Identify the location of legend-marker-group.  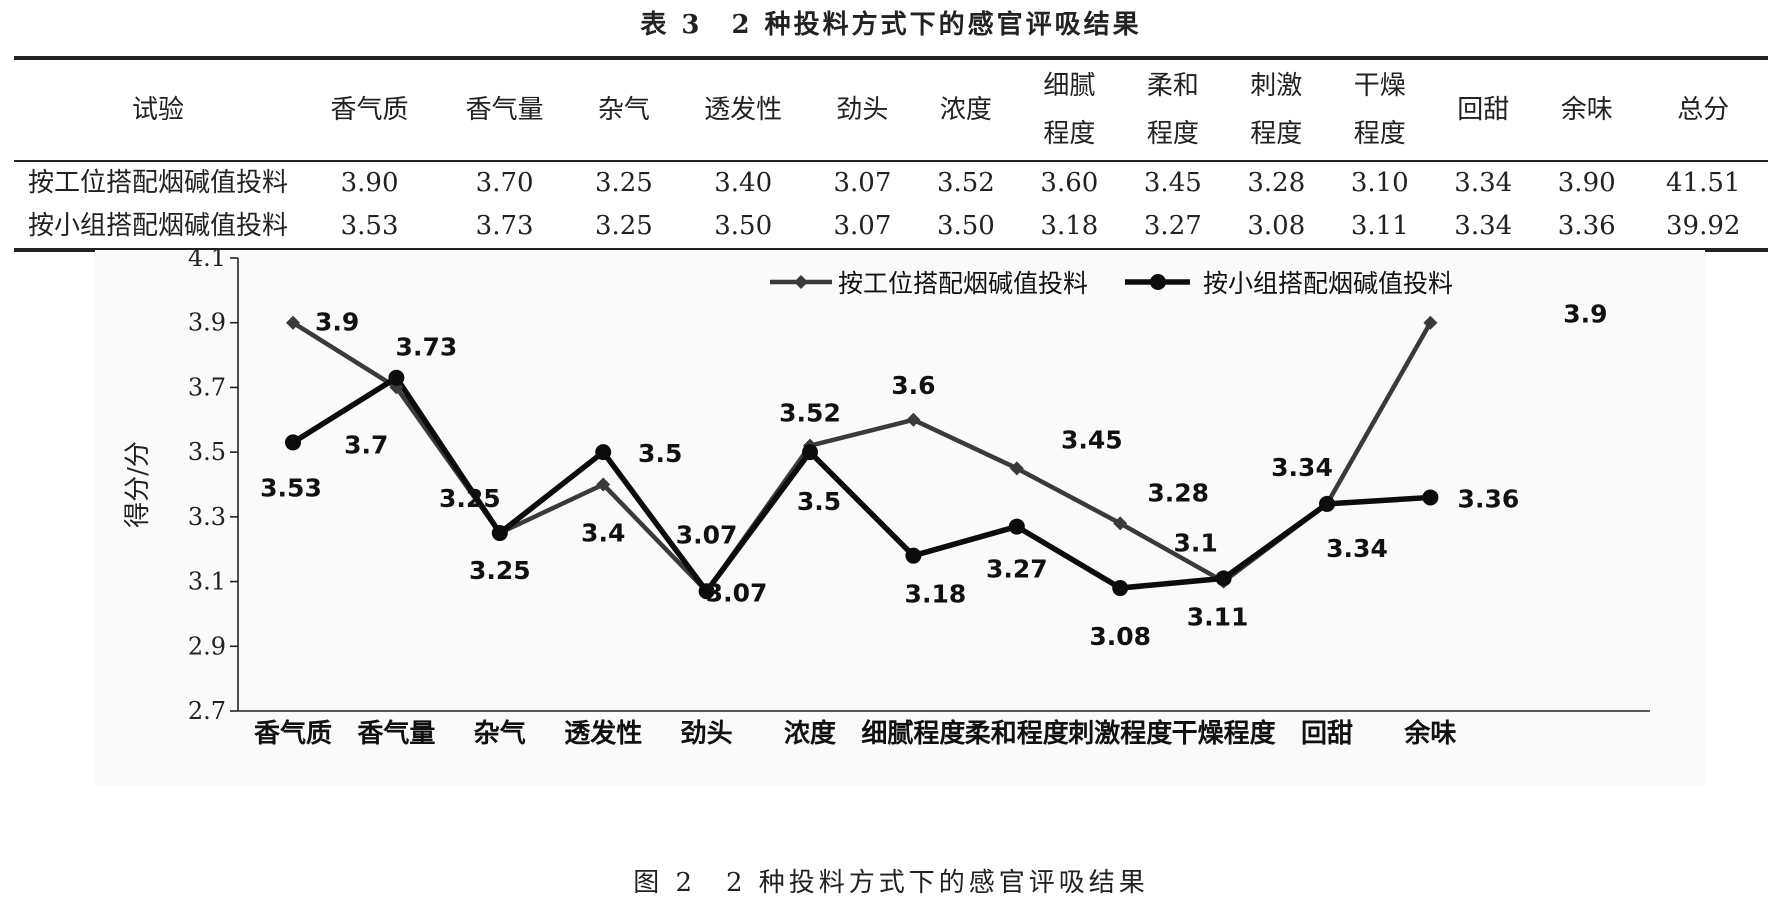
(1158, 282).